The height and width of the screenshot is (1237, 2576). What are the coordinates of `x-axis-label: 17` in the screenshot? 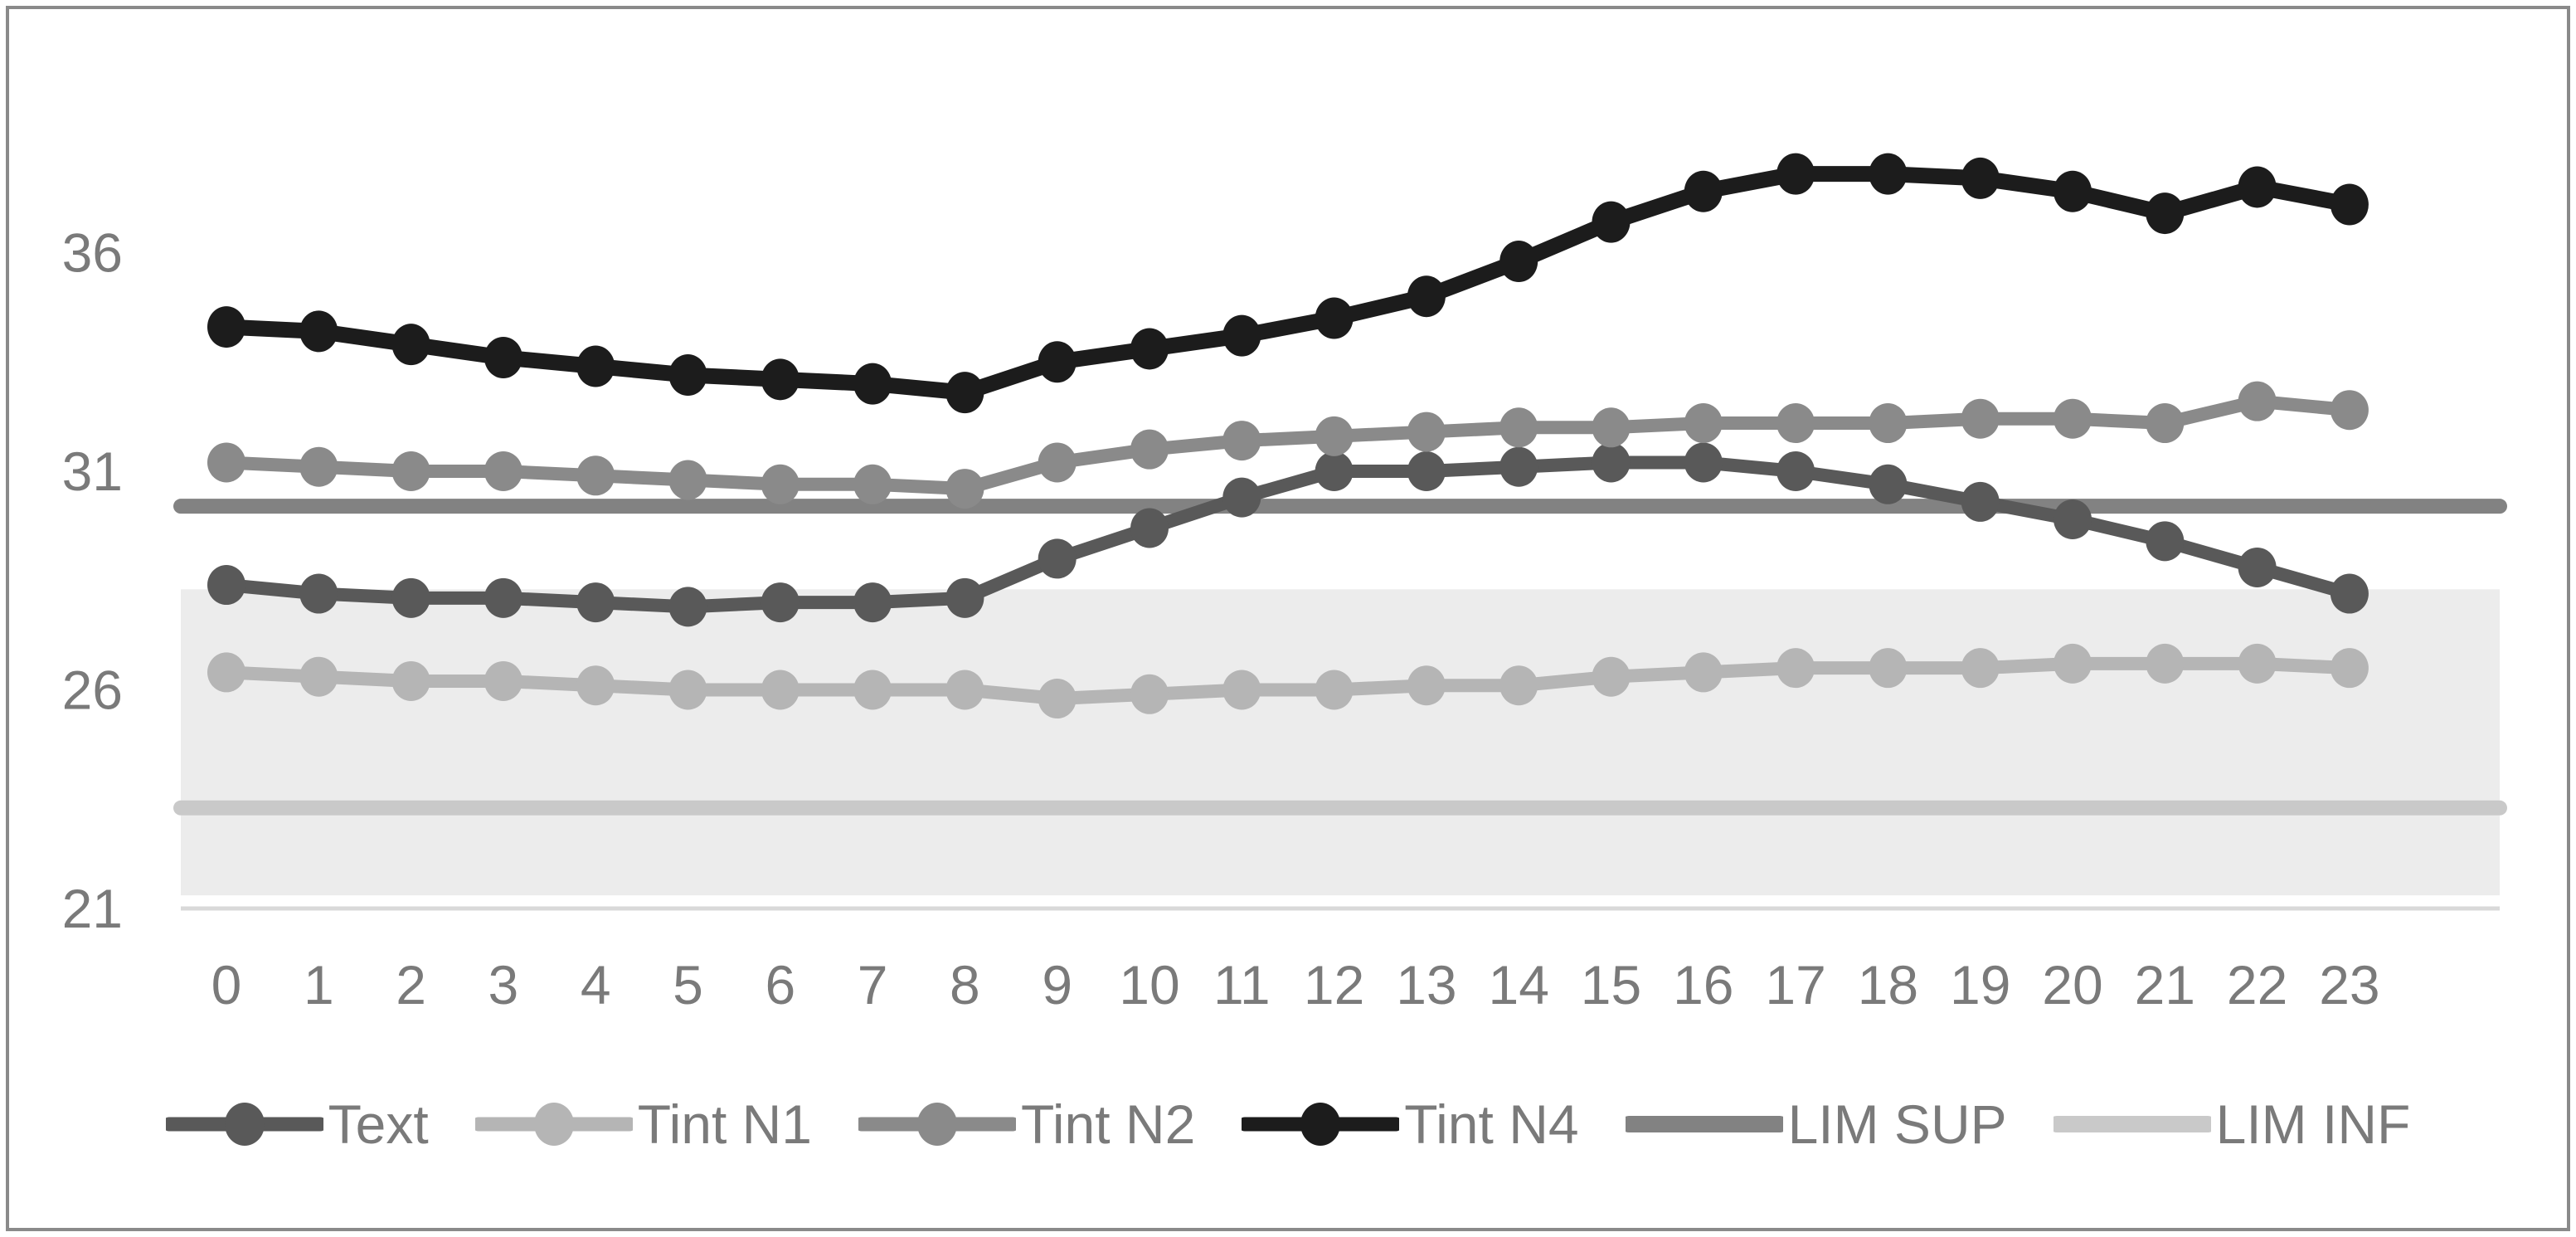 It's located at (1795, 984).